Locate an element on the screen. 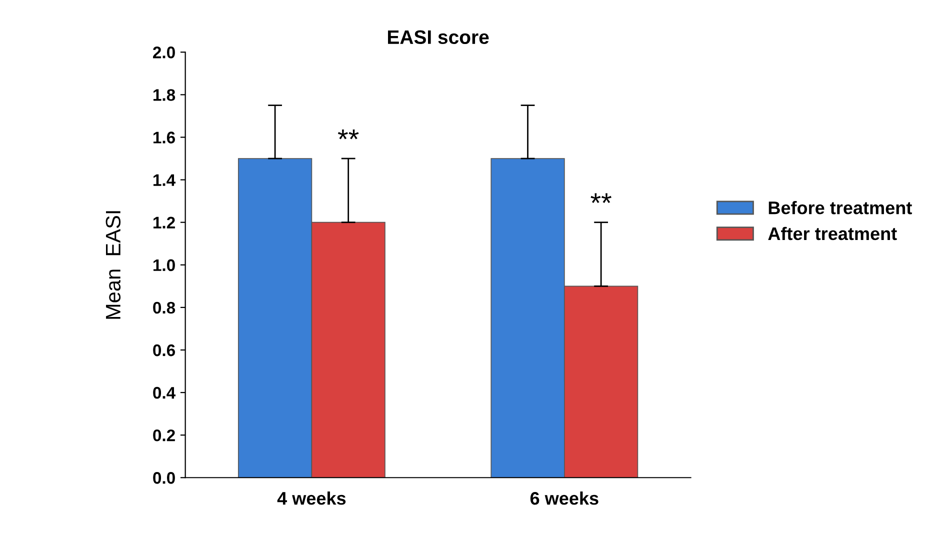 This screenshot has height=549, width=936. y-tick-label: 1.6 is located at coordinates (164, 138).